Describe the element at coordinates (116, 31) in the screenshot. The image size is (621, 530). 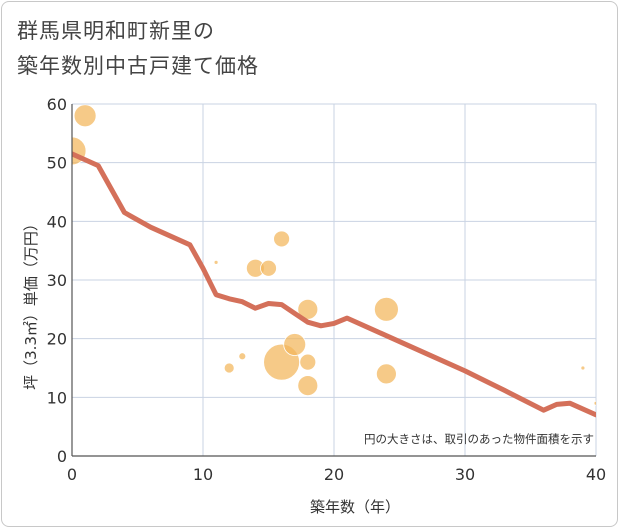
I see `title-line-1: 群馬県明和町新里の` at that location.